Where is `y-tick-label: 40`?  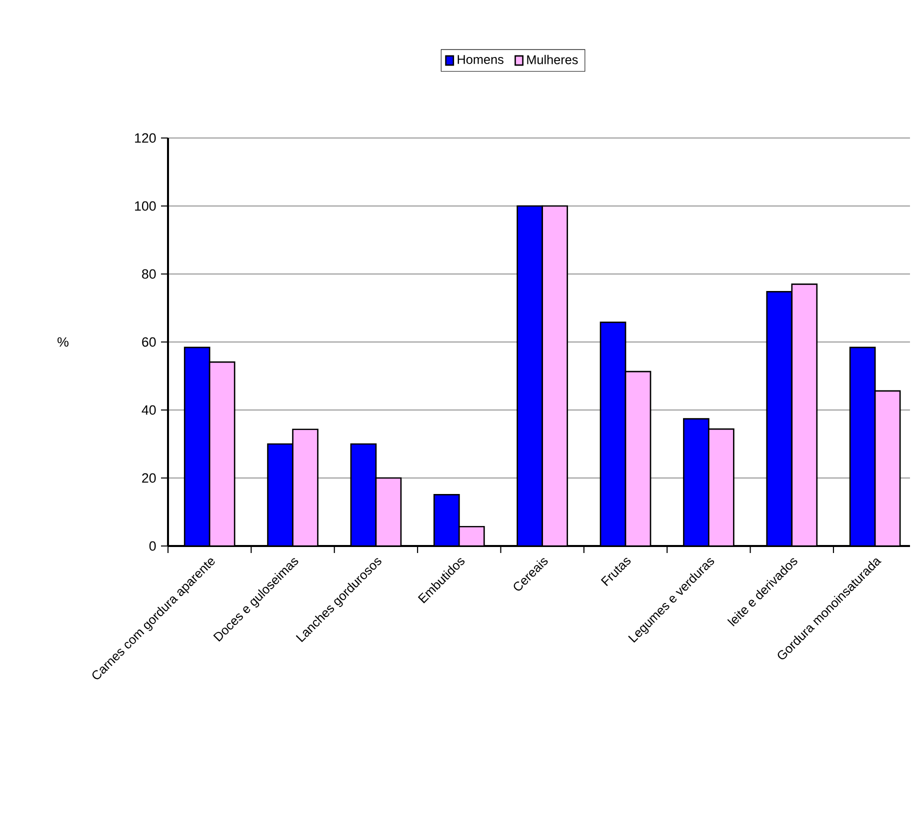 y-tick-label: 40 is located at coordinates (149, 410).